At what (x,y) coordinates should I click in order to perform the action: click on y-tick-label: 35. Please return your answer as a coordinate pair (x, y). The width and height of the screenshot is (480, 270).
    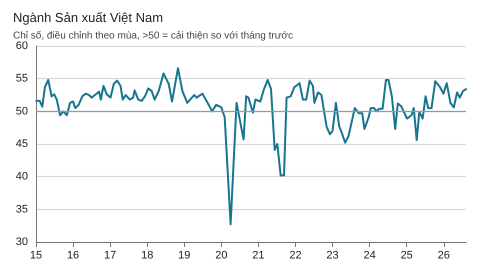
    Looking at the image, I should click on (22, 209).